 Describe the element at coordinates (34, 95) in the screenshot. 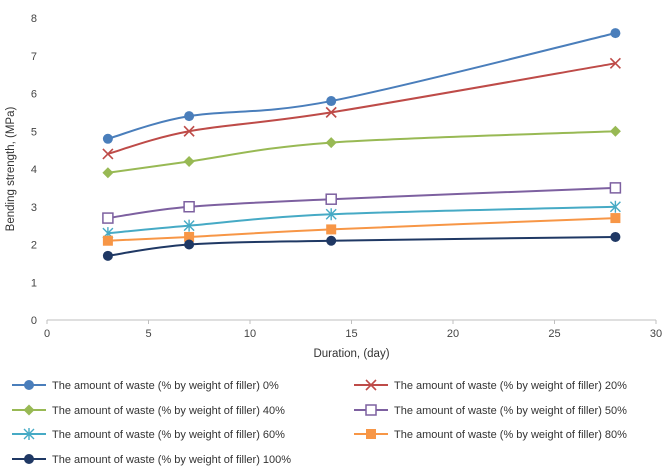

I see `y-tick-label: 6` at that location.